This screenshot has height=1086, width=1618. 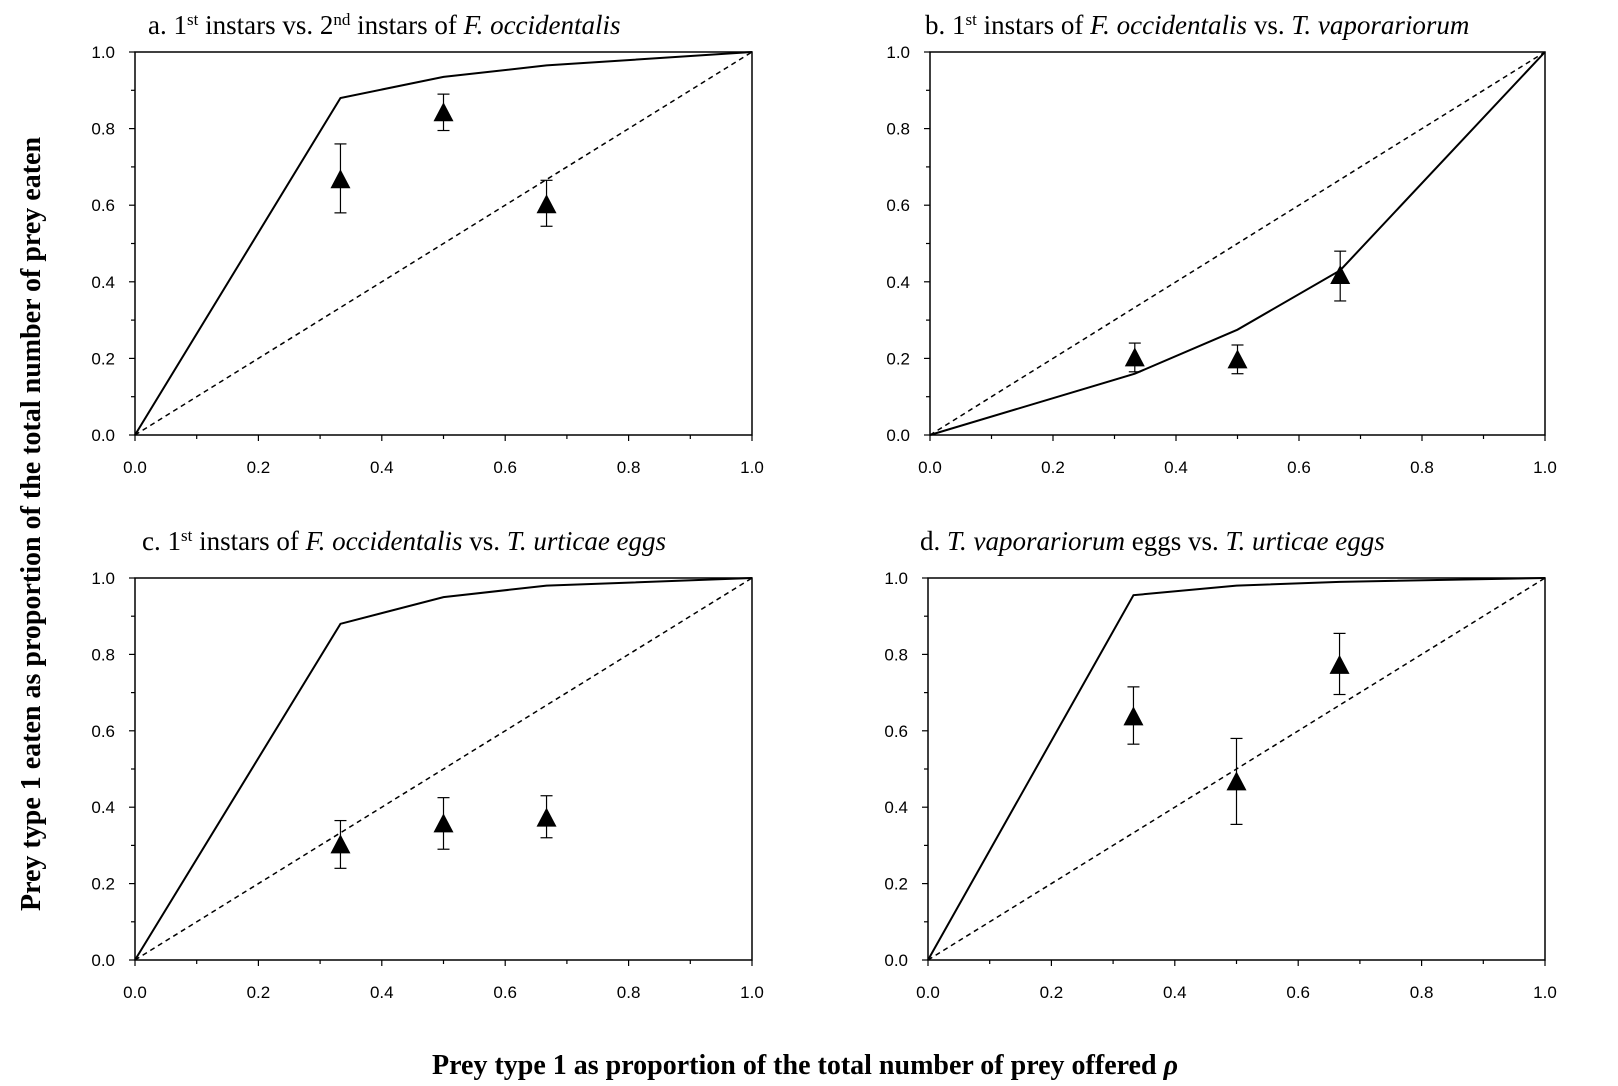 What do you see at coordinates (103, 884) in the screenshot?
I see `panel-c-y-tick-label: 0.2` at bounding box center [103, 884].